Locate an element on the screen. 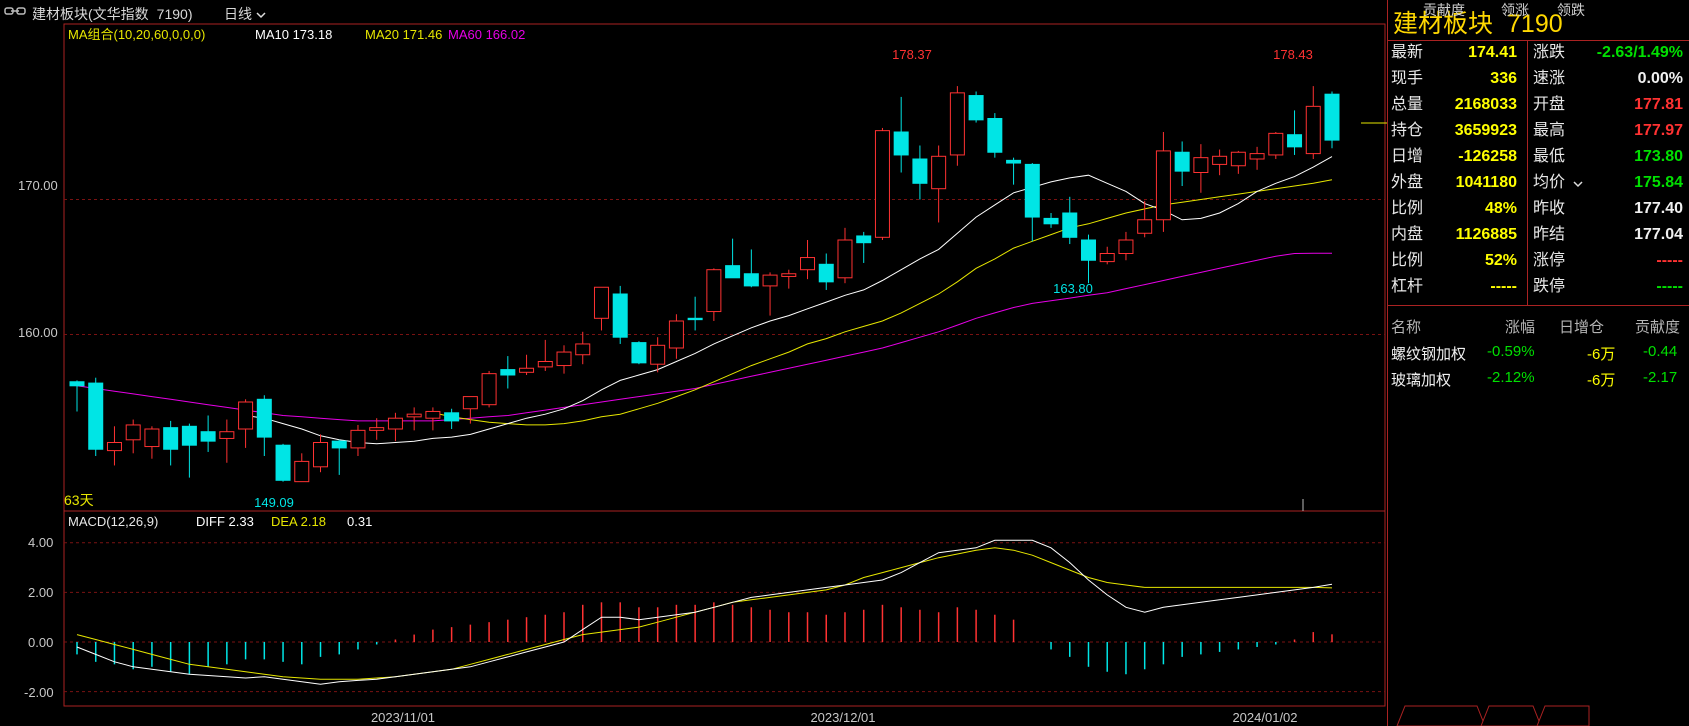  panel-border is located at coordinates (1387, 363).